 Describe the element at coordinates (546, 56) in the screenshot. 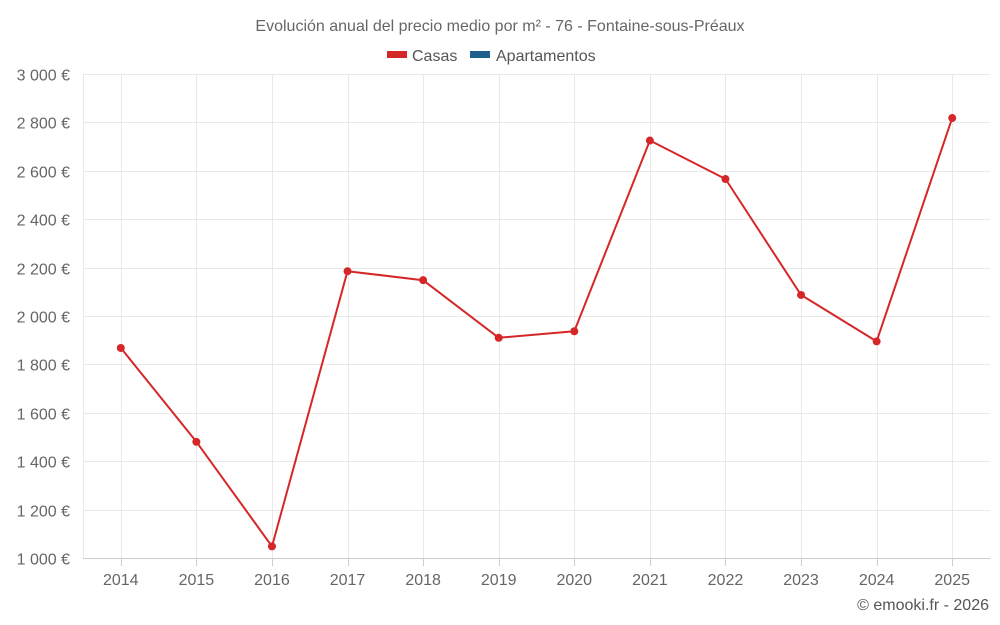

I see `legend-label-apartamentos: Apartamentos` at that location.